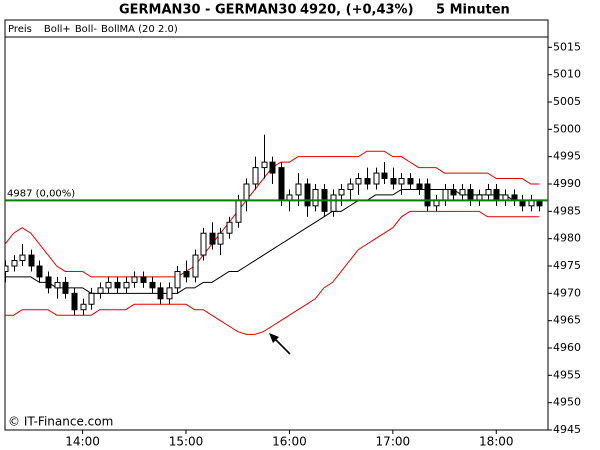 The height and width of the screenshot is (450, 600). Describe the element at coordinates (567, 74) in the screenshot. I see `y-tick-label: 5010` at that location.